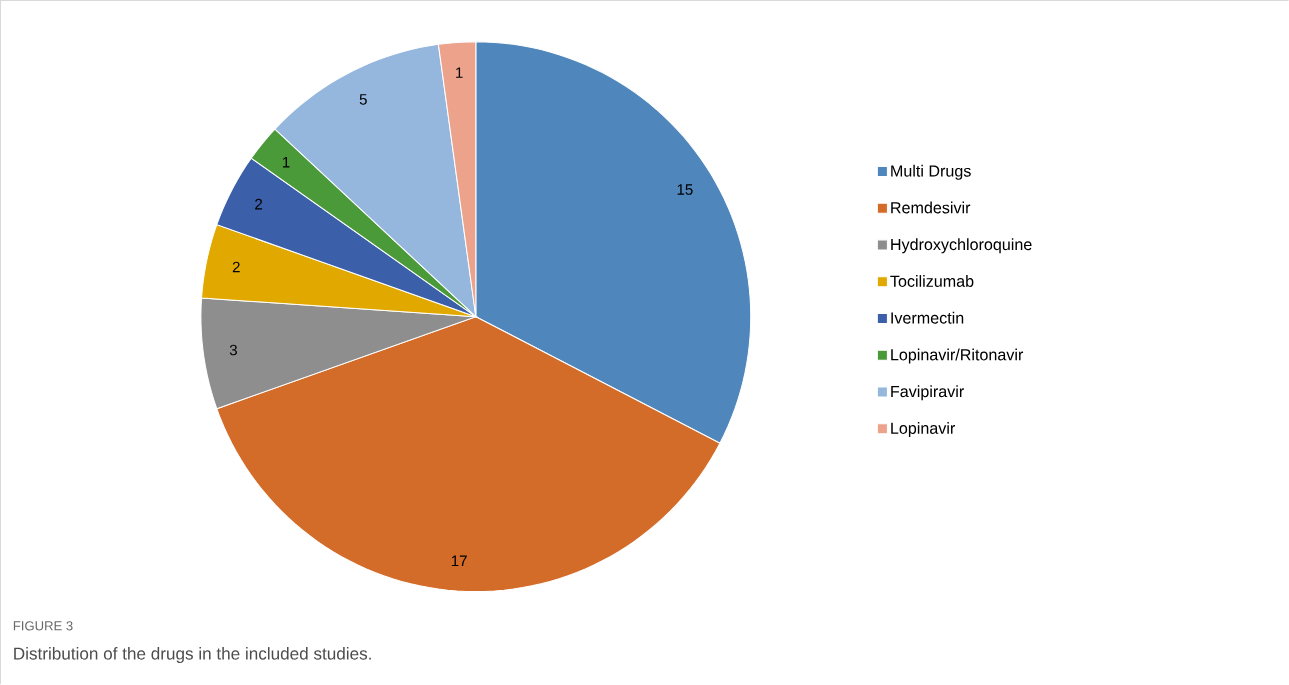  What do you see at coordinates (961, 246) in the screenshot?
I see `legend-label: Hydroxychloroquine` at bounding box center [961, 246].